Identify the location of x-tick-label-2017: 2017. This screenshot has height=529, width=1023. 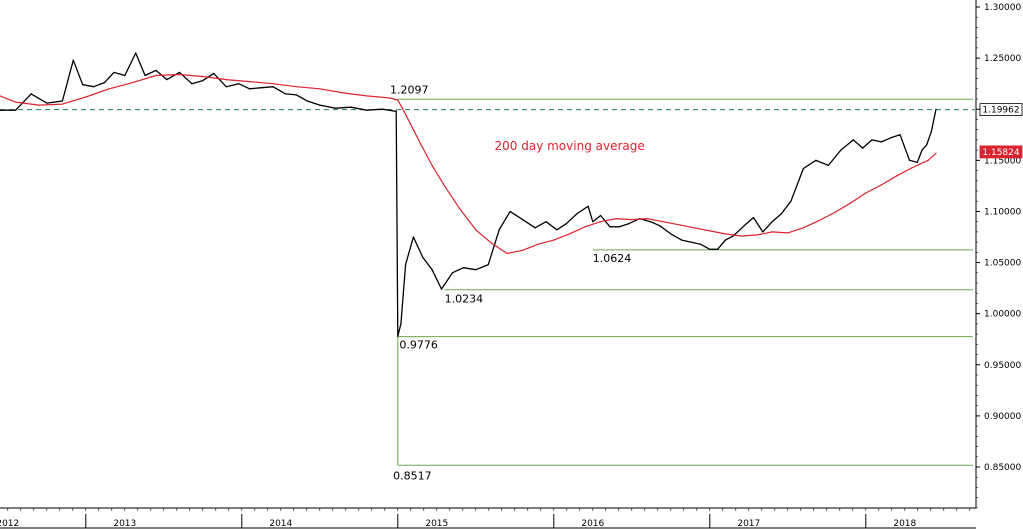
(748, 524).